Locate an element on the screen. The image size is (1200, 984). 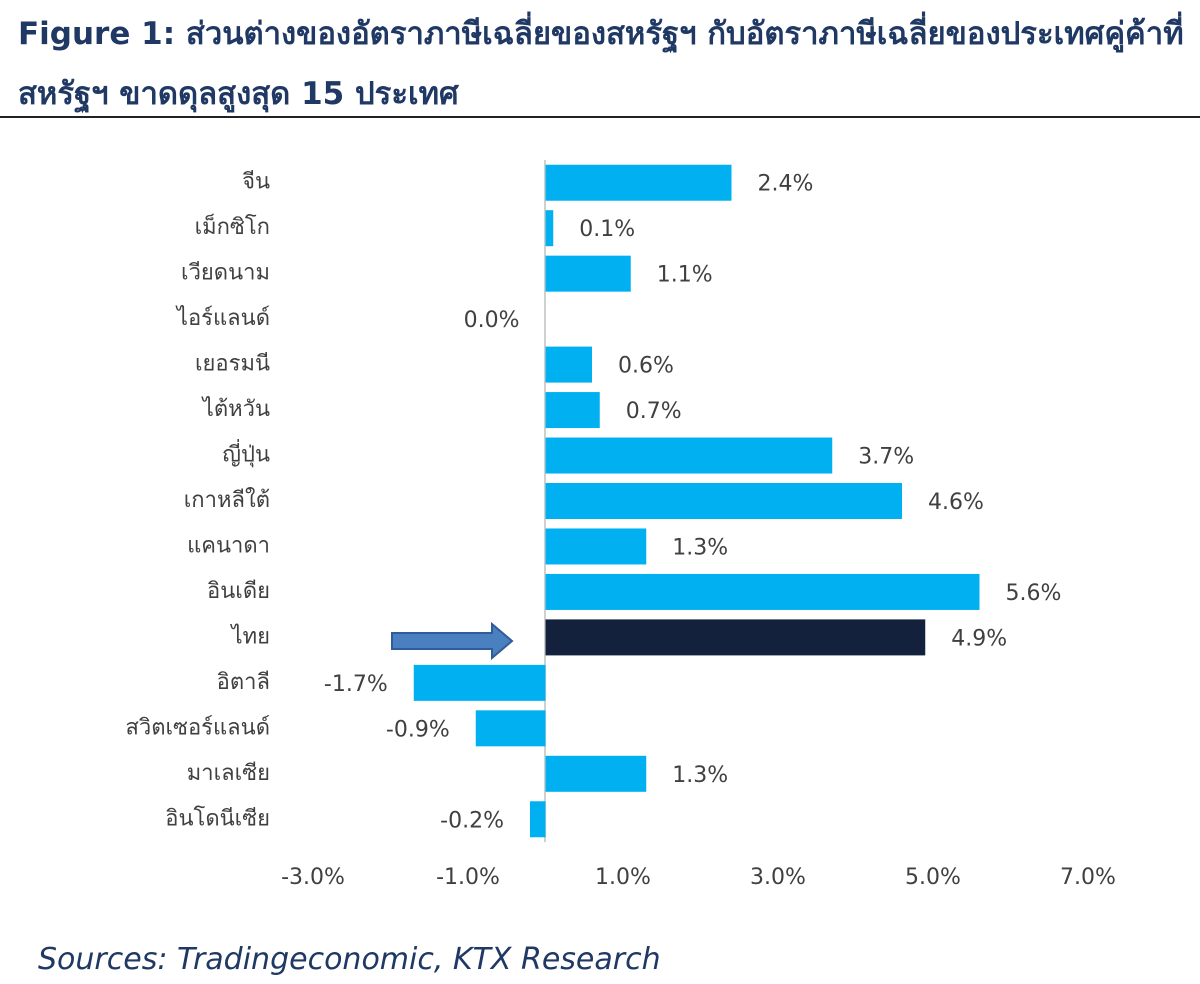
value-label: 0.1% is located at coordinates (607, 229).